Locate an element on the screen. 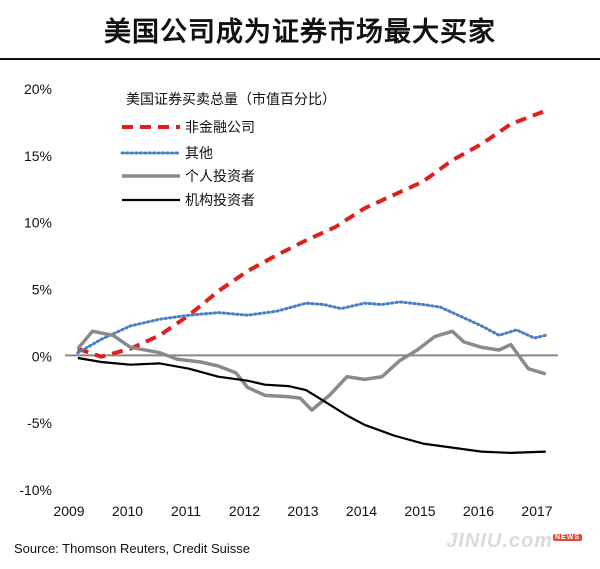 The image size is (600, 569). x-tick-label: 2013 is located at coordinates (302, 511).